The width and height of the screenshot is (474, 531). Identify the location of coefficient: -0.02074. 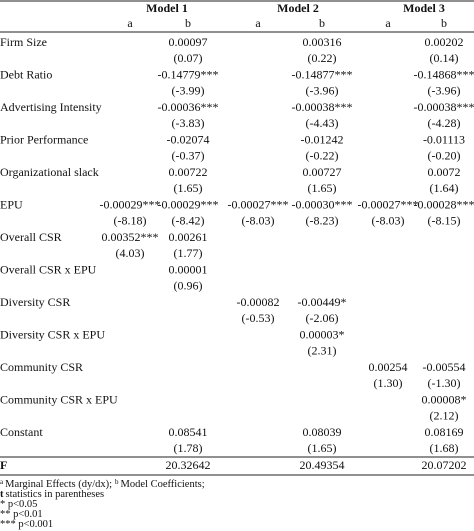
(188, 139).